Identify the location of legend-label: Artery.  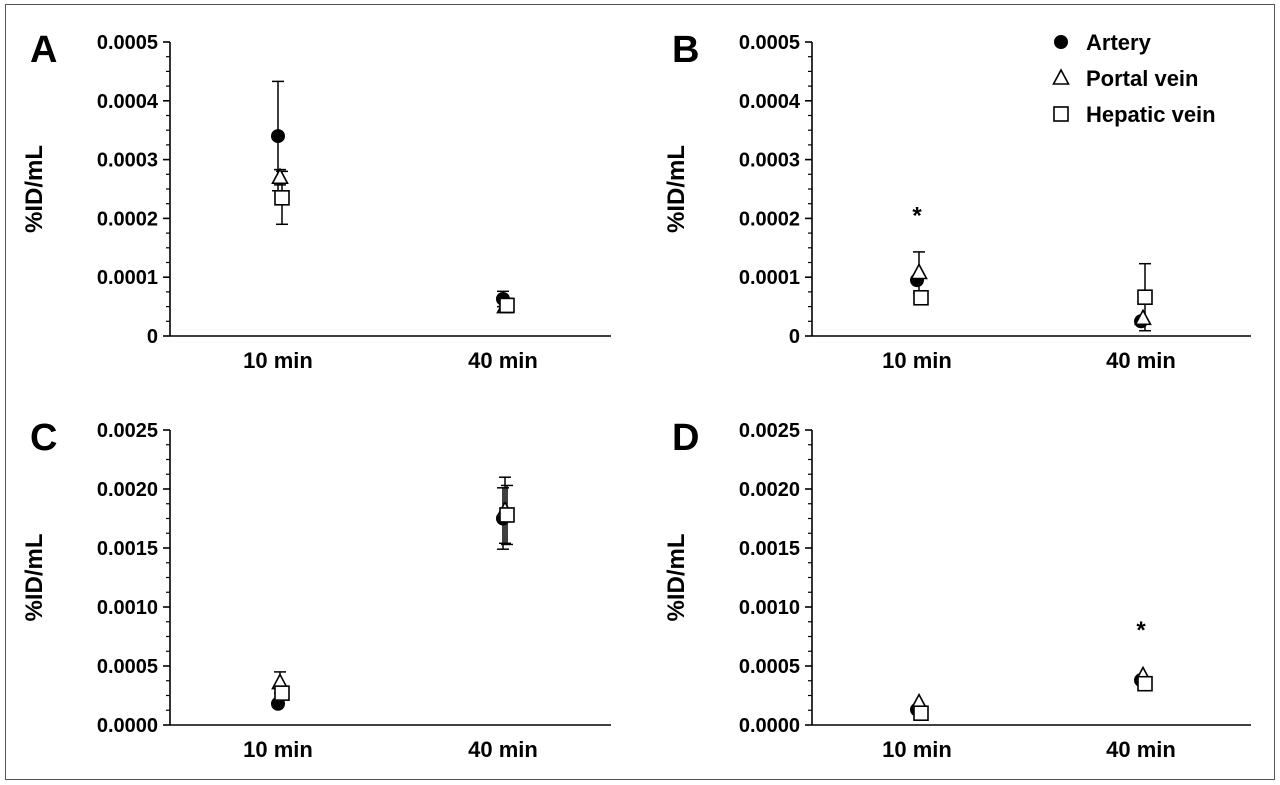
(1119, 42).